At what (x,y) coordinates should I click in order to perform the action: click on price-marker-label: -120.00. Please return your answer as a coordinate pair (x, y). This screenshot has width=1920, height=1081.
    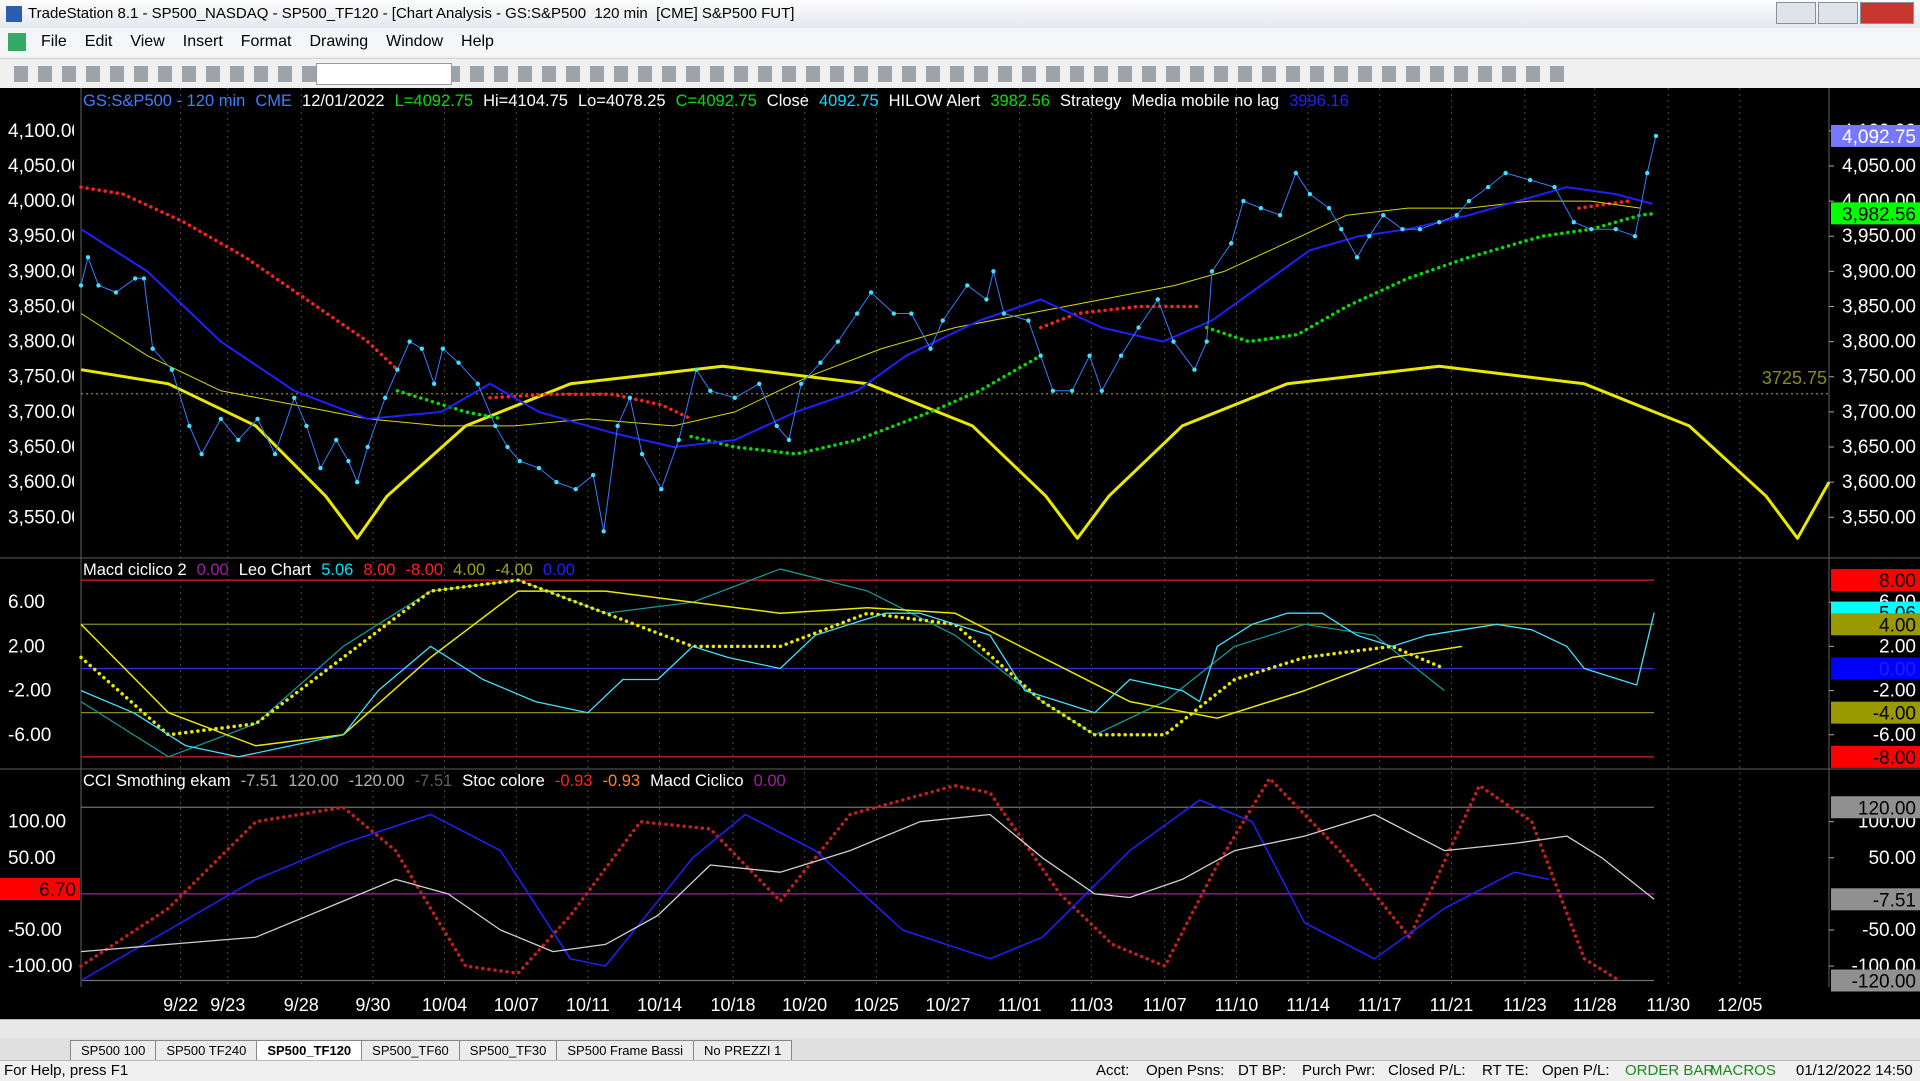
    Looking at the image, I should click on (1884, 982).